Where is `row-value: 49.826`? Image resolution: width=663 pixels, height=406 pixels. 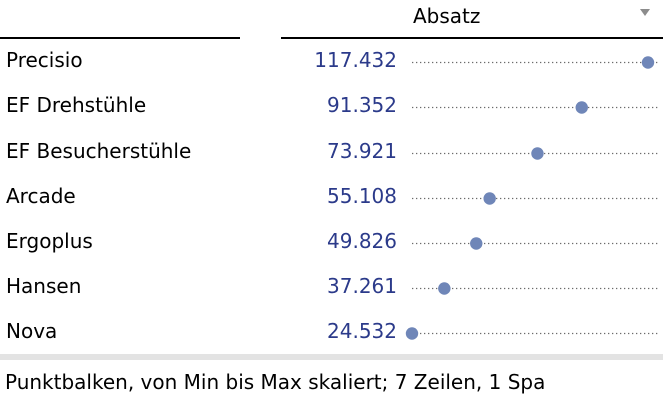
row-value: 49.826 is located at coordinates (362, 241).